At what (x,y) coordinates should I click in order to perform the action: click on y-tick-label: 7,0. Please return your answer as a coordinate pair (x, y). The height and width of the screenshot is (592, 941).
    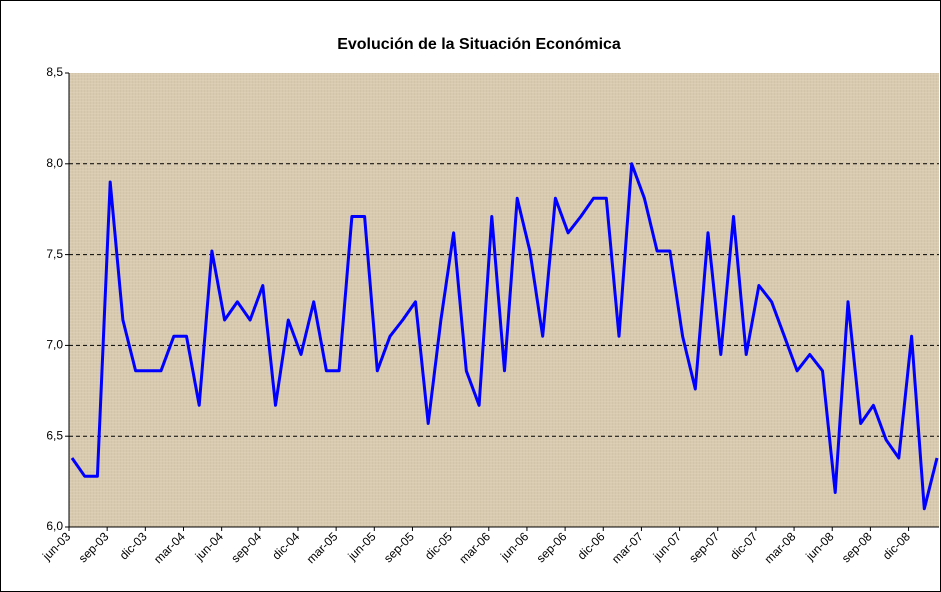
    Looking at the image, I should click on (54, 345).